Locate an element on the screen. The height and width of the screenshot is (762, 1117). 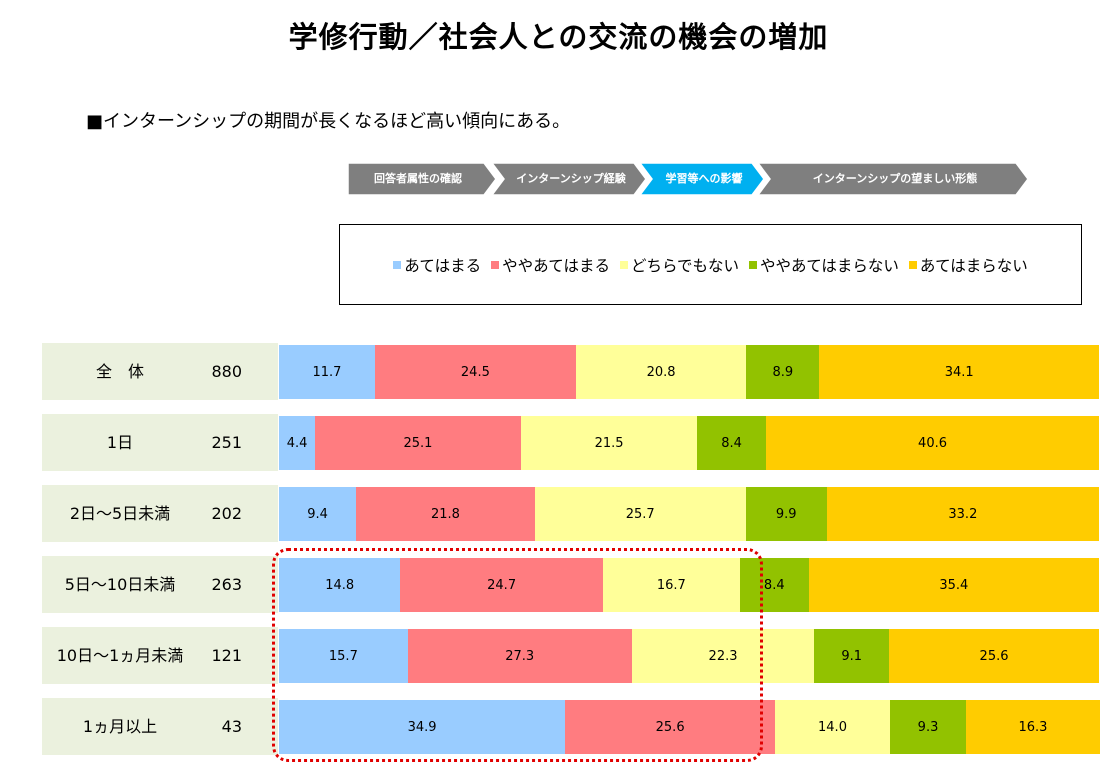
data-label: 9.9 is located at coordinates (786, 514).